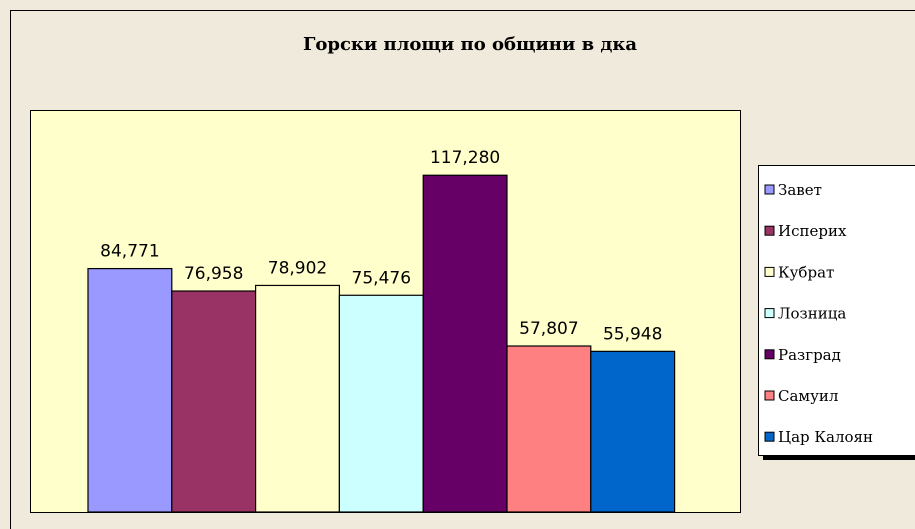 The image size is (915, 529). Describe the element at coordinates (800, 190) in the screenshot. I see `legend-label: Завет` at that location.